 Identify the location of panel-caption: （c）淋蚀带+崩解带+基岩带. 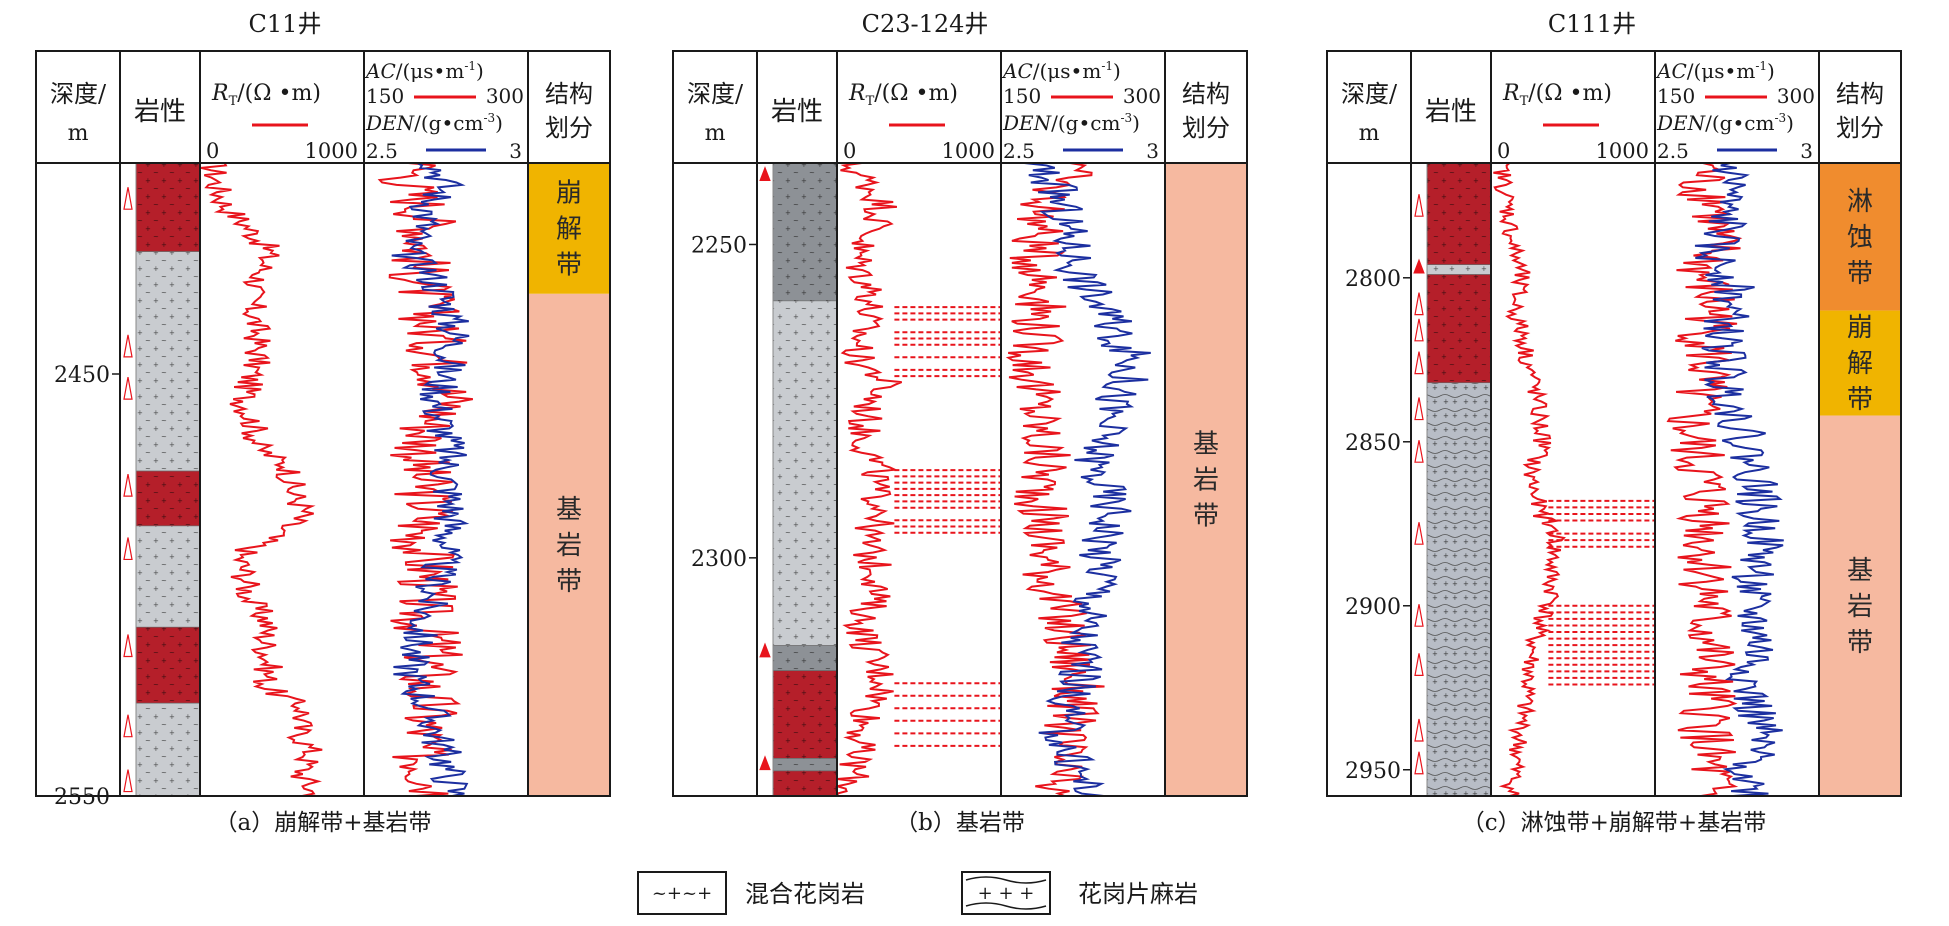
(1614, 823).